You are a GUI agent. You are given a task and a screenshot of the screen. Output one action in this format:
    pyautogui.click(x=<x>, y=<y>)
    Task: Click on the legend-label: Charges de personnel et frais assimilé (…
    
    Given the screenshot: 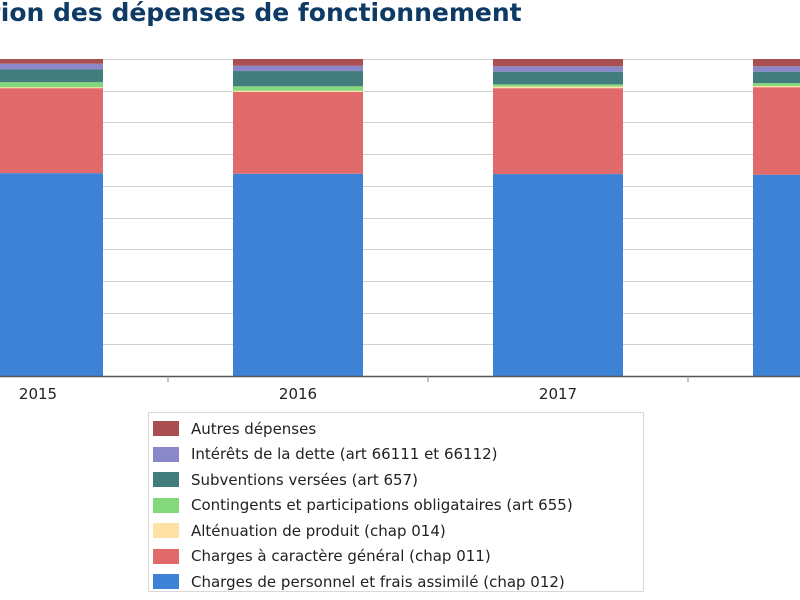 What is the action you would take?
    pyautogui.click(x=378, y=581)
    